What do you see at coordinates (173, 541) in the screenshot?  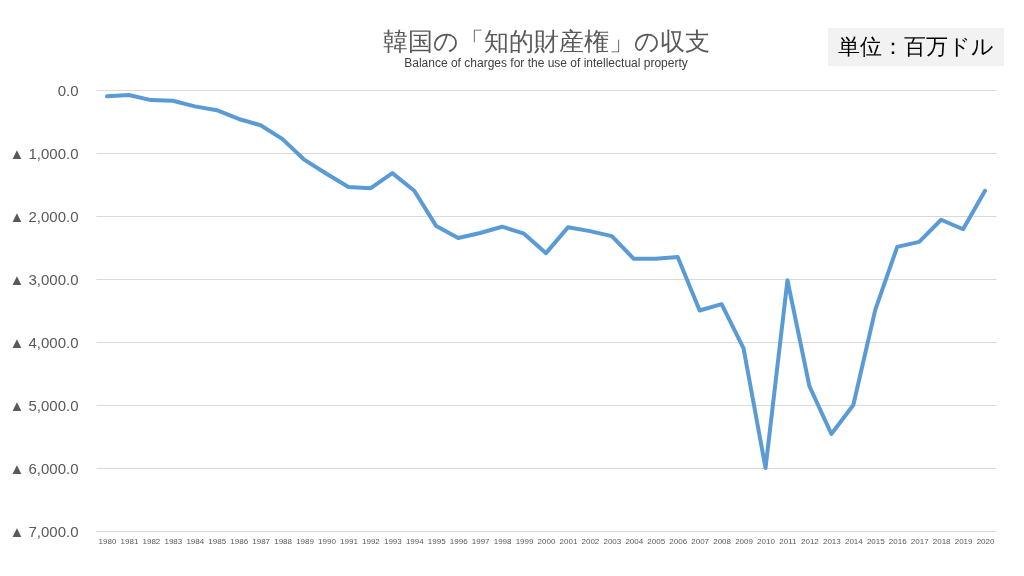 I see `x-tick-label: 1983` at bounding box center [173, 541].